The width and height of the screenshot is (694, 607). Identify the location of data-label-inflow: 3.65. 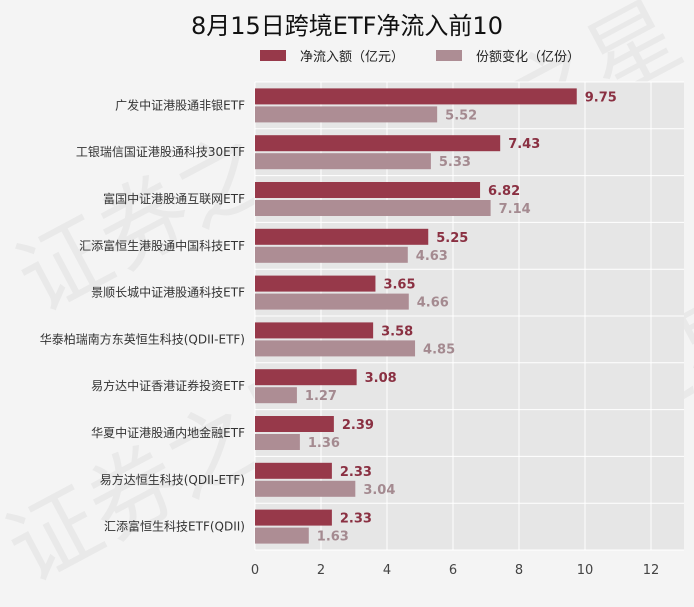
(399, 285).